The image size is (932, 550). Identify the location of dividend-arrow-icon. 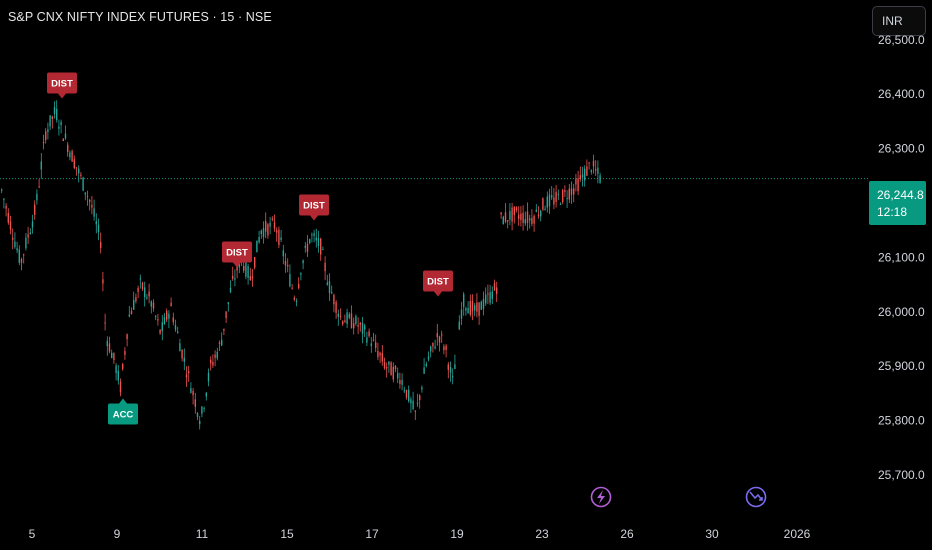
(756, 497).